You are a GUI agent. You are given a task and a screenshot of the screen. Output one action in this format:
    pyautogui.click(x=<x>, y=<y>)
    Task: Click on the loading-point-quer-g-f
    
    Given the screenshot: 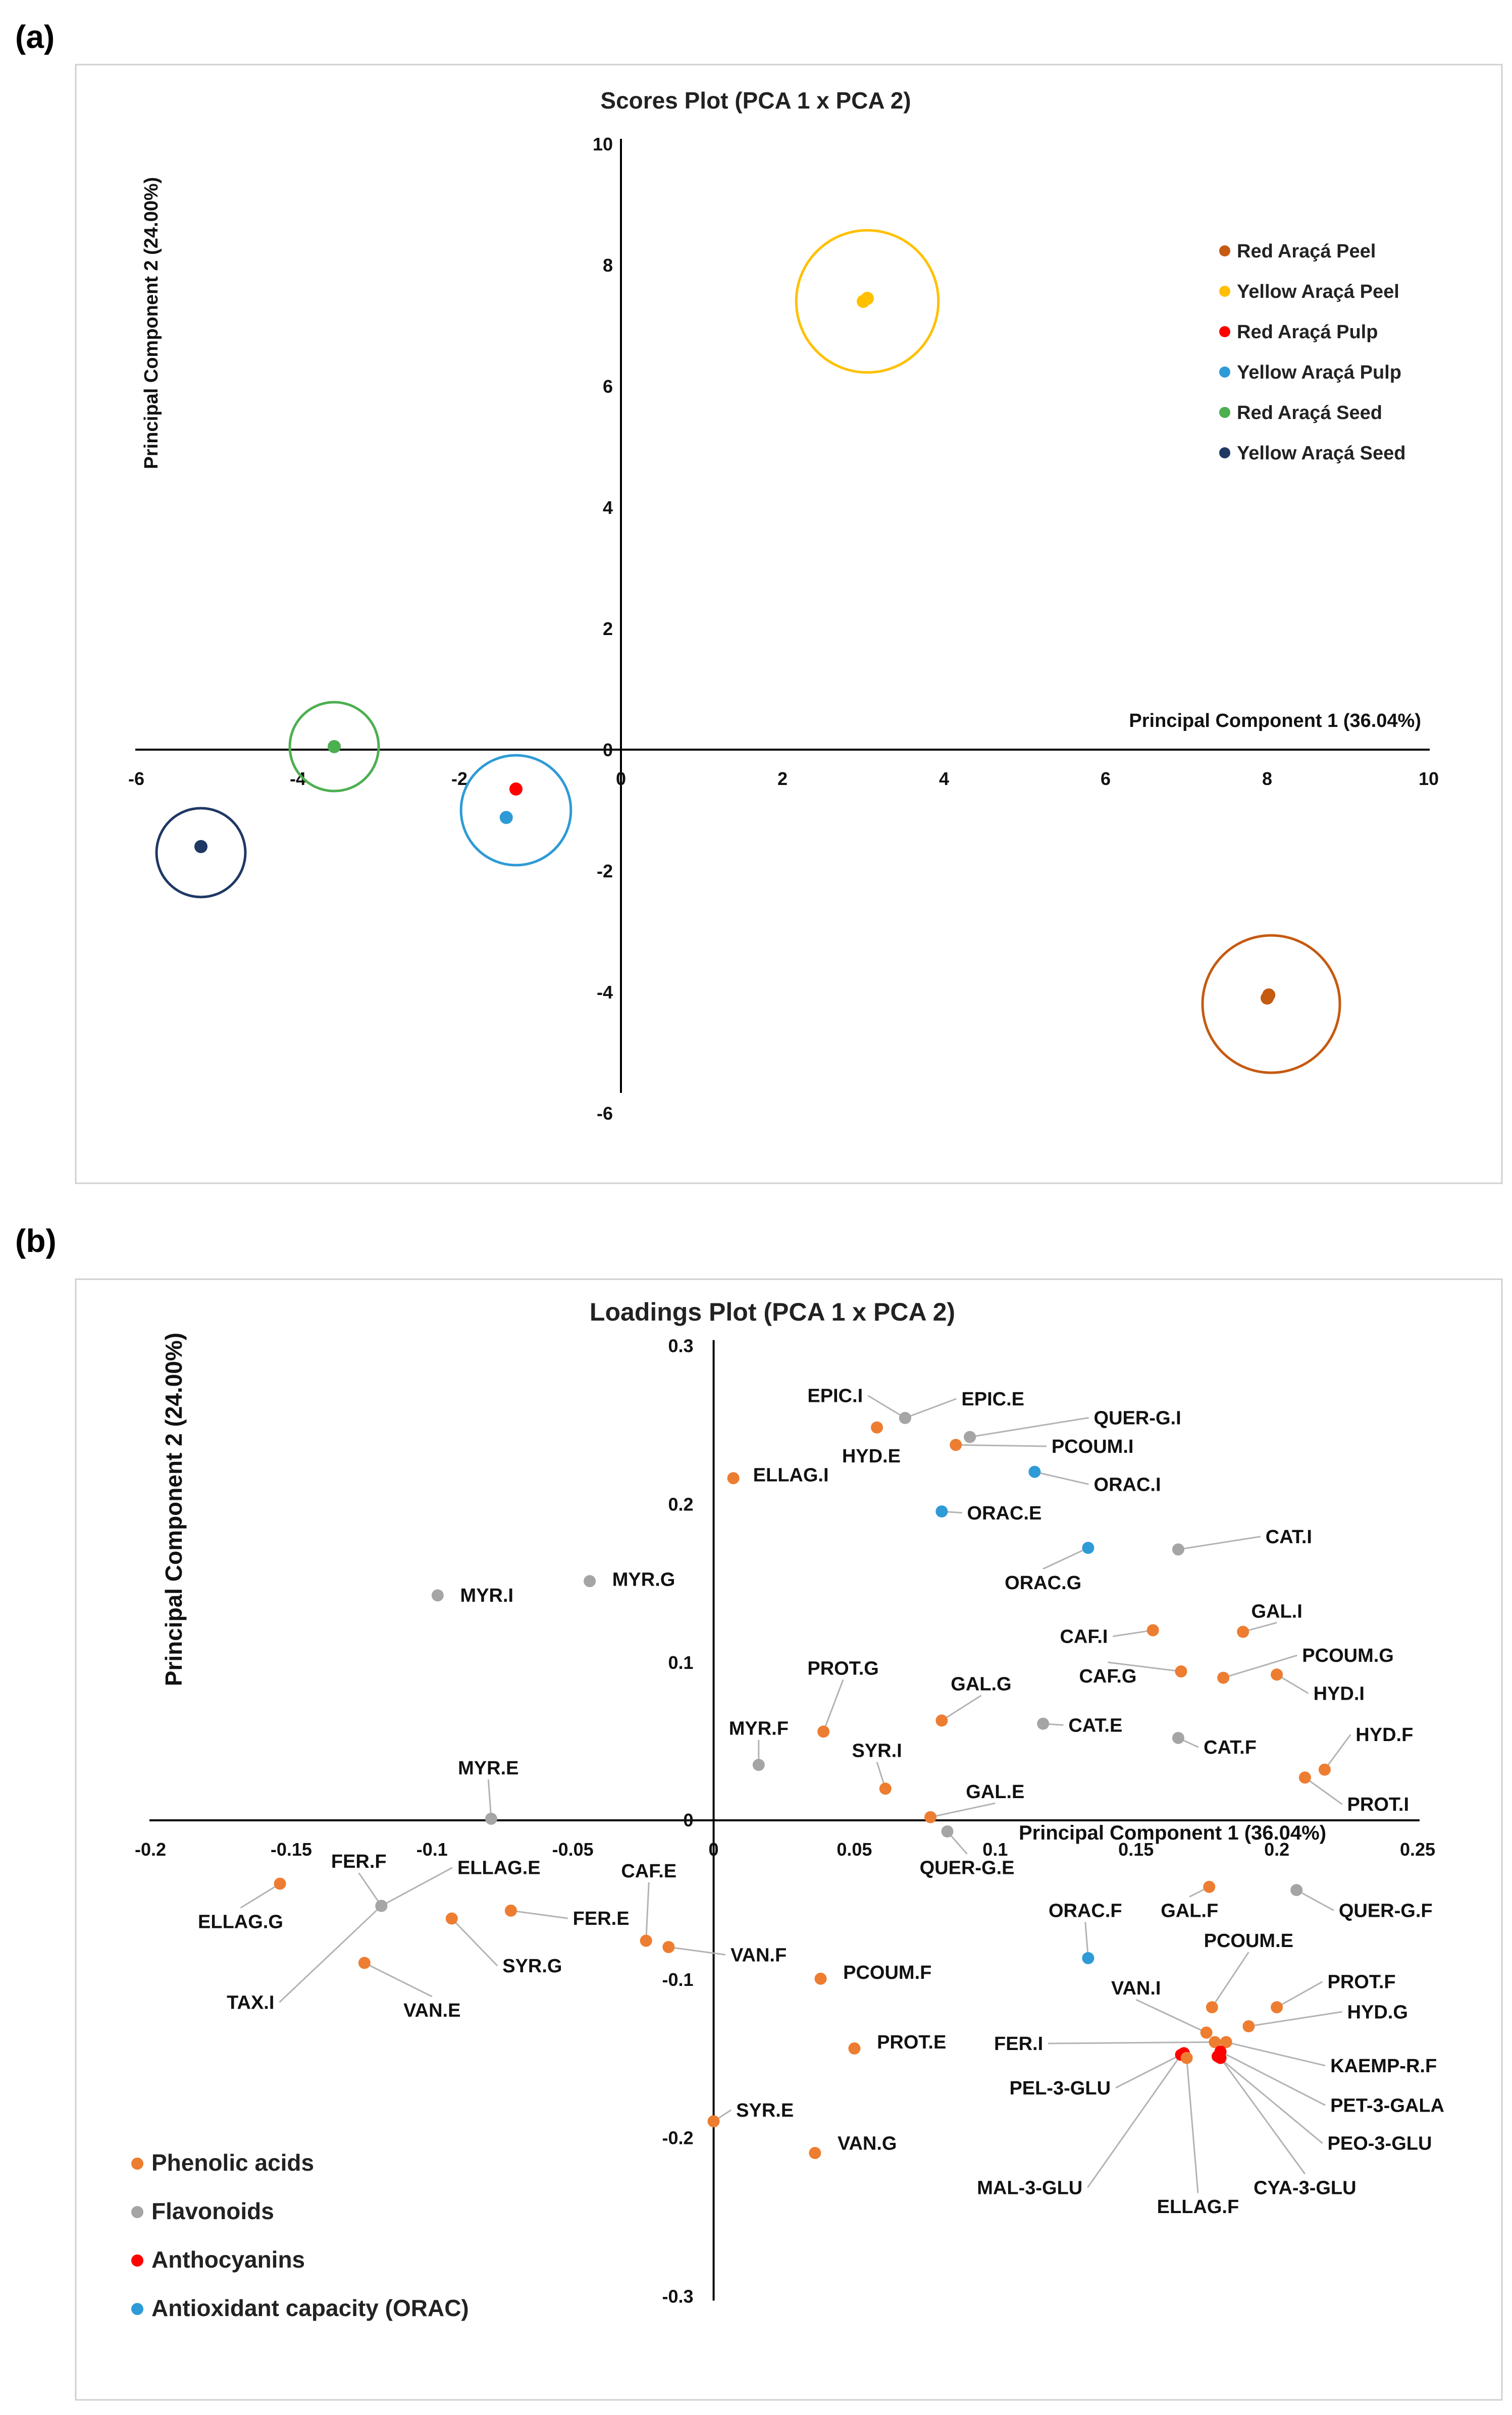 What is the action you would take?
    pyautogui.click(x=1296, y=1890)
    